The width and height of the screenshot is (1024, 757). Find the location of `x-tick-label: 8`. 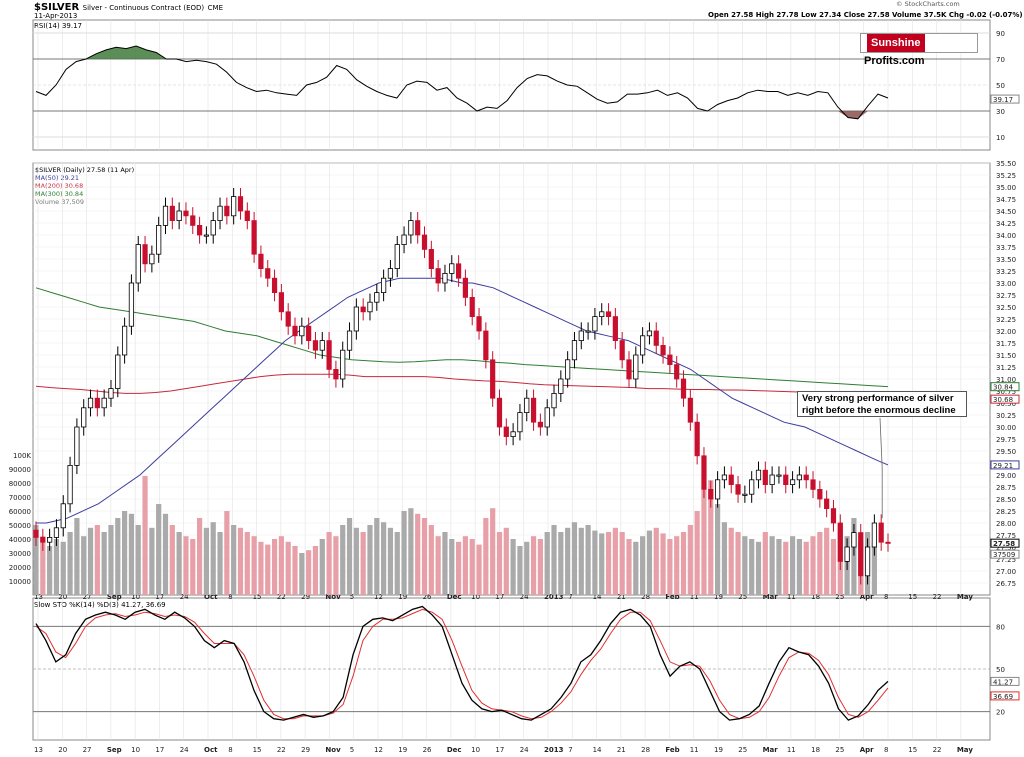

x-tick-label: 8 is located at coordinates (886, 750).